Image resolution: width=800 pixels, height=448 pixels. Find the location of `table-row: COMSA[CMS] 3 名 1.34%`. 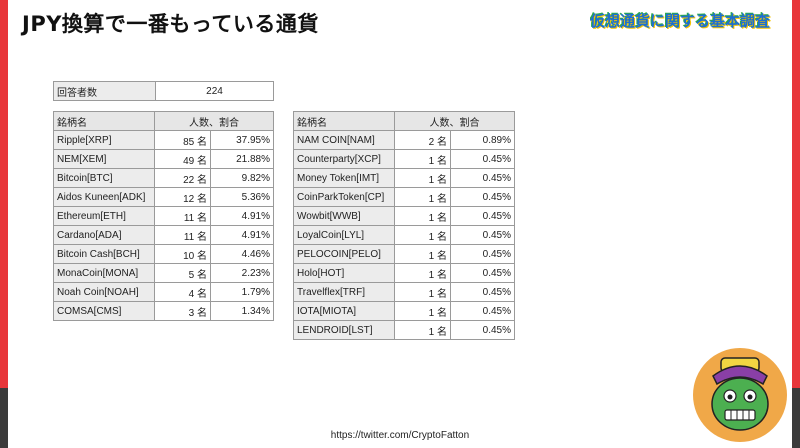

table-row: COMSA[CMS] 3 名 1.34% is located at coordinates (163, 311).